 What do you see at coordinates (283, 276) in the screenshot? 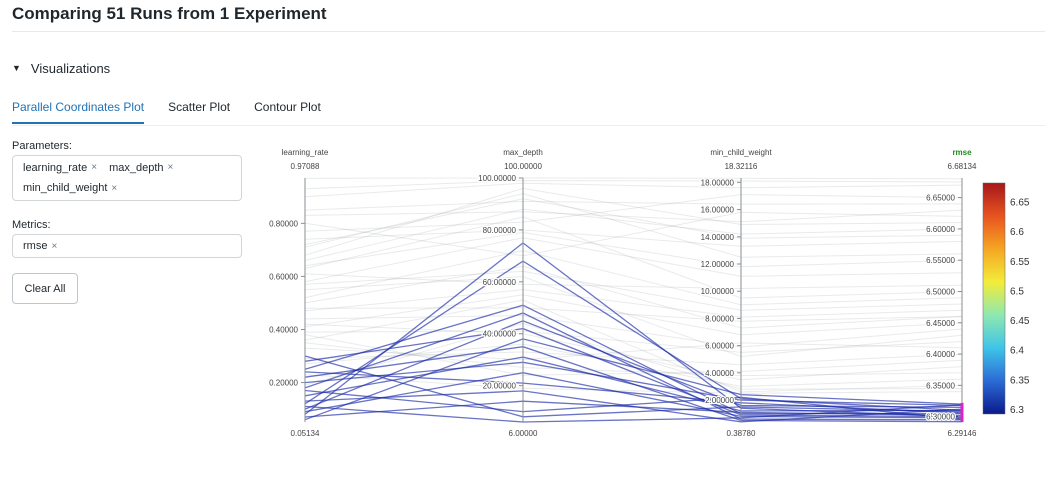
I see `axis-tick-label: 0.60000` at bounding box center [283, 276].